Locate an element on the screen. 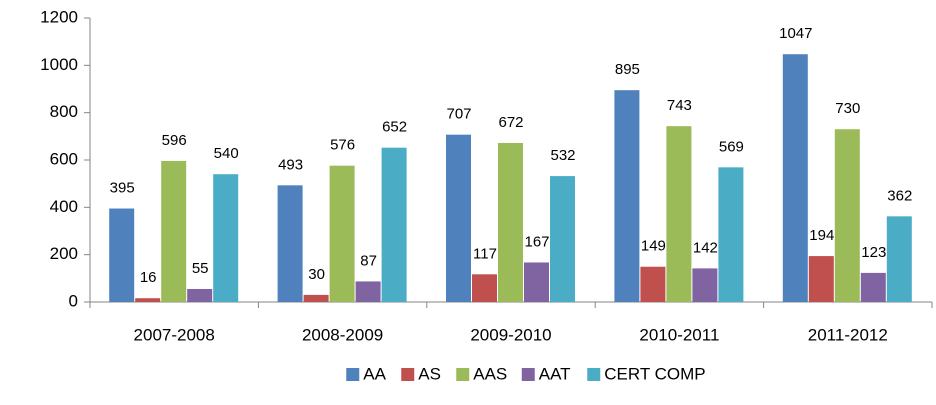 This screenshot has width=936, height=405. value-label: 362 is located at coordinates (899, 195).